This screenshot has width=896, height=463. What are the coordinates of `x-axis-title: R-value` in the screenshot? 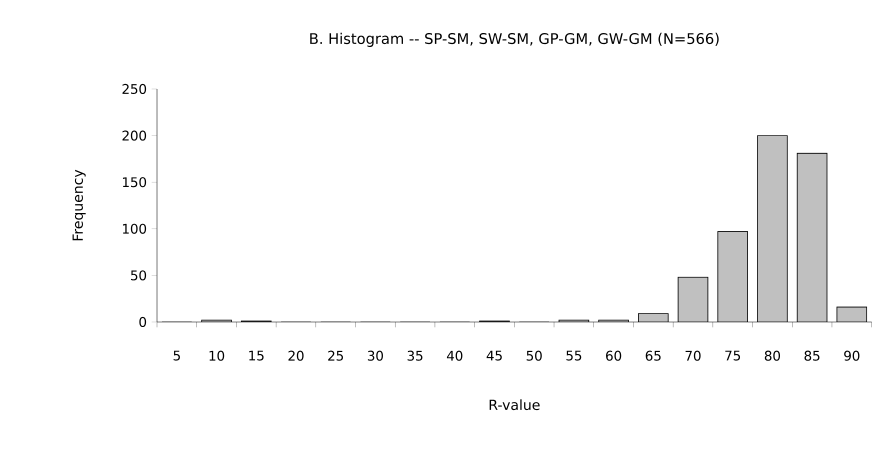 It's located at (515, 404).